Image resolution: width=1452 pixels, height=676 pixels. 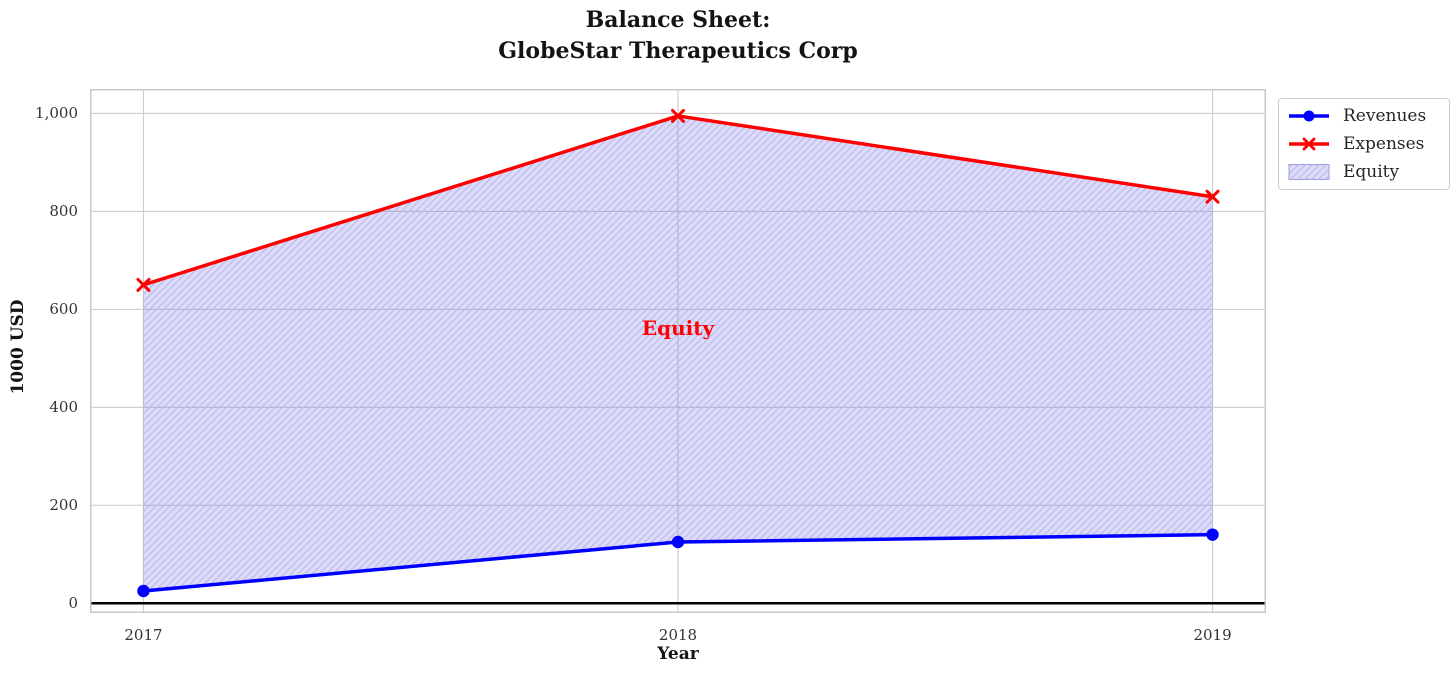 I want to click on legend-label-equity: Equity, so click(x=1371, y=172).